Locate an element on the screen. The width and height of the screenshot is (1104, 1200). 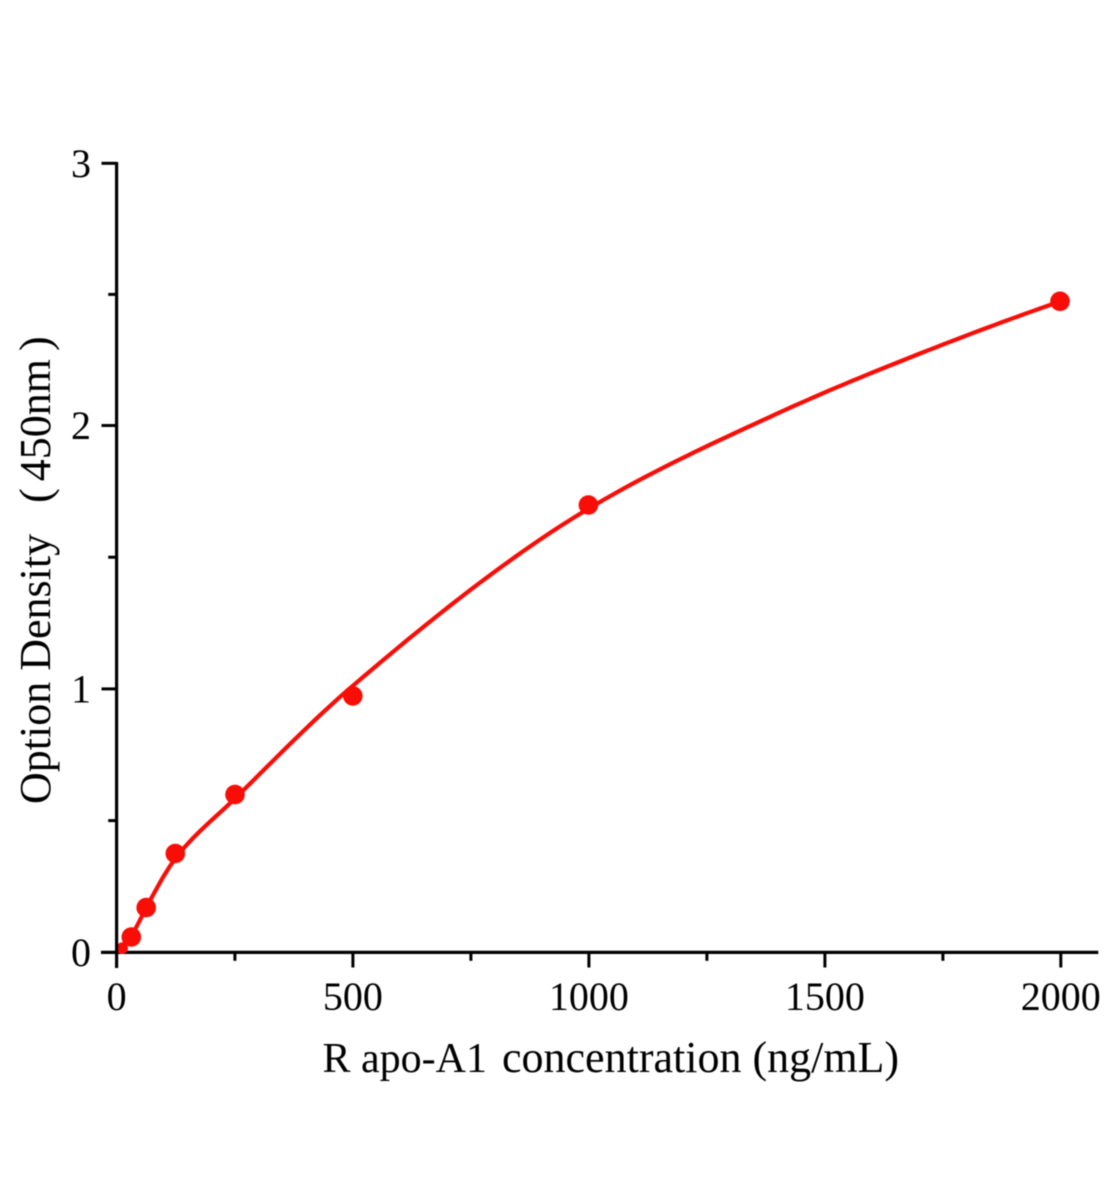
svg-text: 1000 is located at coordinates (589, 996).